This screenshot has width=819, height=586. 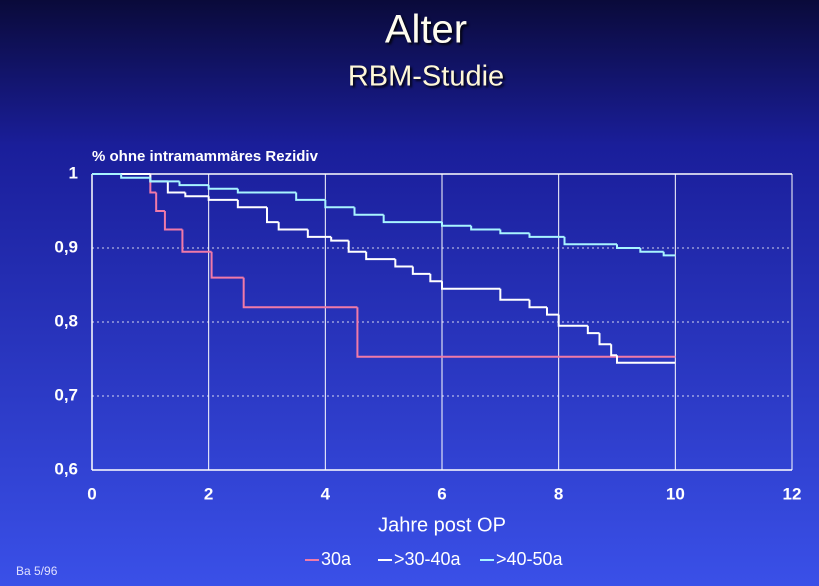 I want to click on y-tick-label: 0,8, so click(x=66, y=320).